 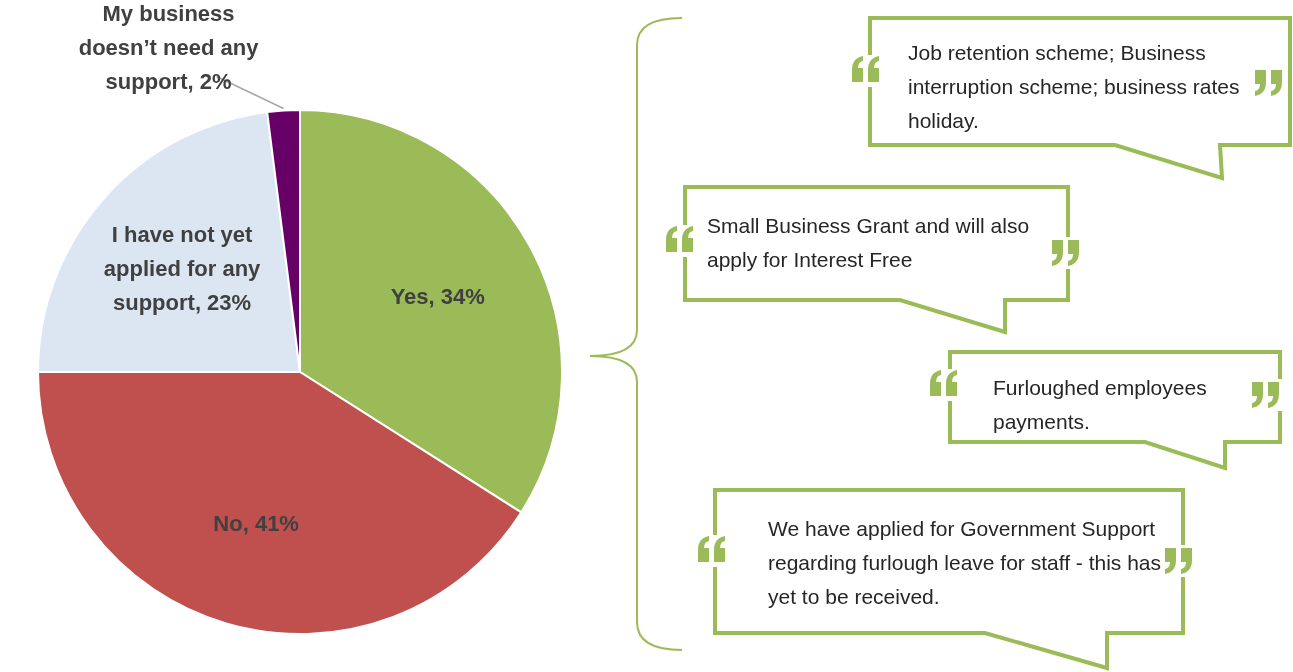 What do you see at coordinates (182, 269) in the screenshot?
I see `slice-label: I have not yet applied for any support, 23%` at bounding box center [182, 269].